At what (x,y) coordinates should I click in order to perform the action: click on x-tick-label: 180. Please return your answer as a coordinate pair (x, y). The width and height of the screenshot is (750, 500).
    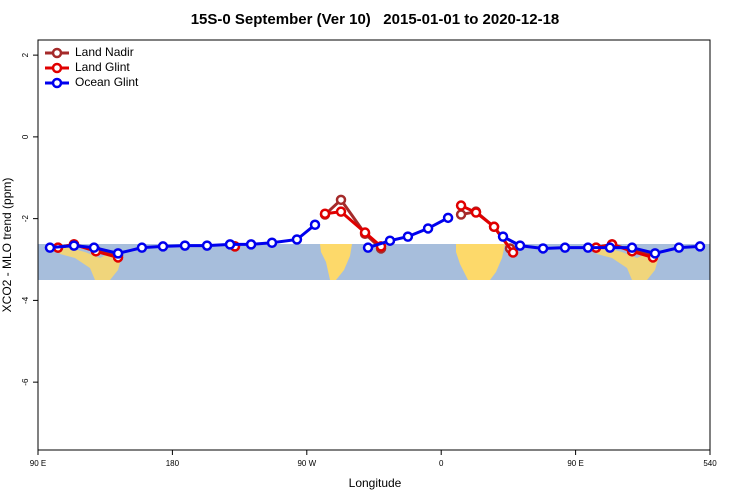
    Looking at the image, I should click on (173, 463).